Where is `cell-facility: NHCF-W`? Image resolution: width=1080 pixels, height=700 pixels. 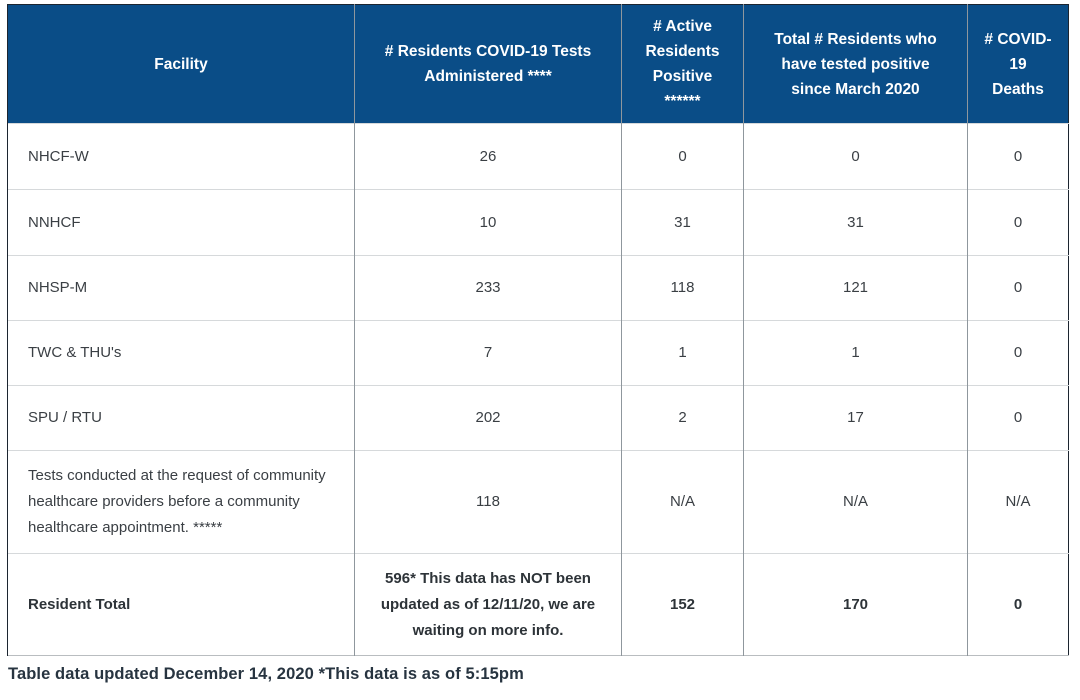
cell-facility: NHCF-W is located at coordinates (181, 156).